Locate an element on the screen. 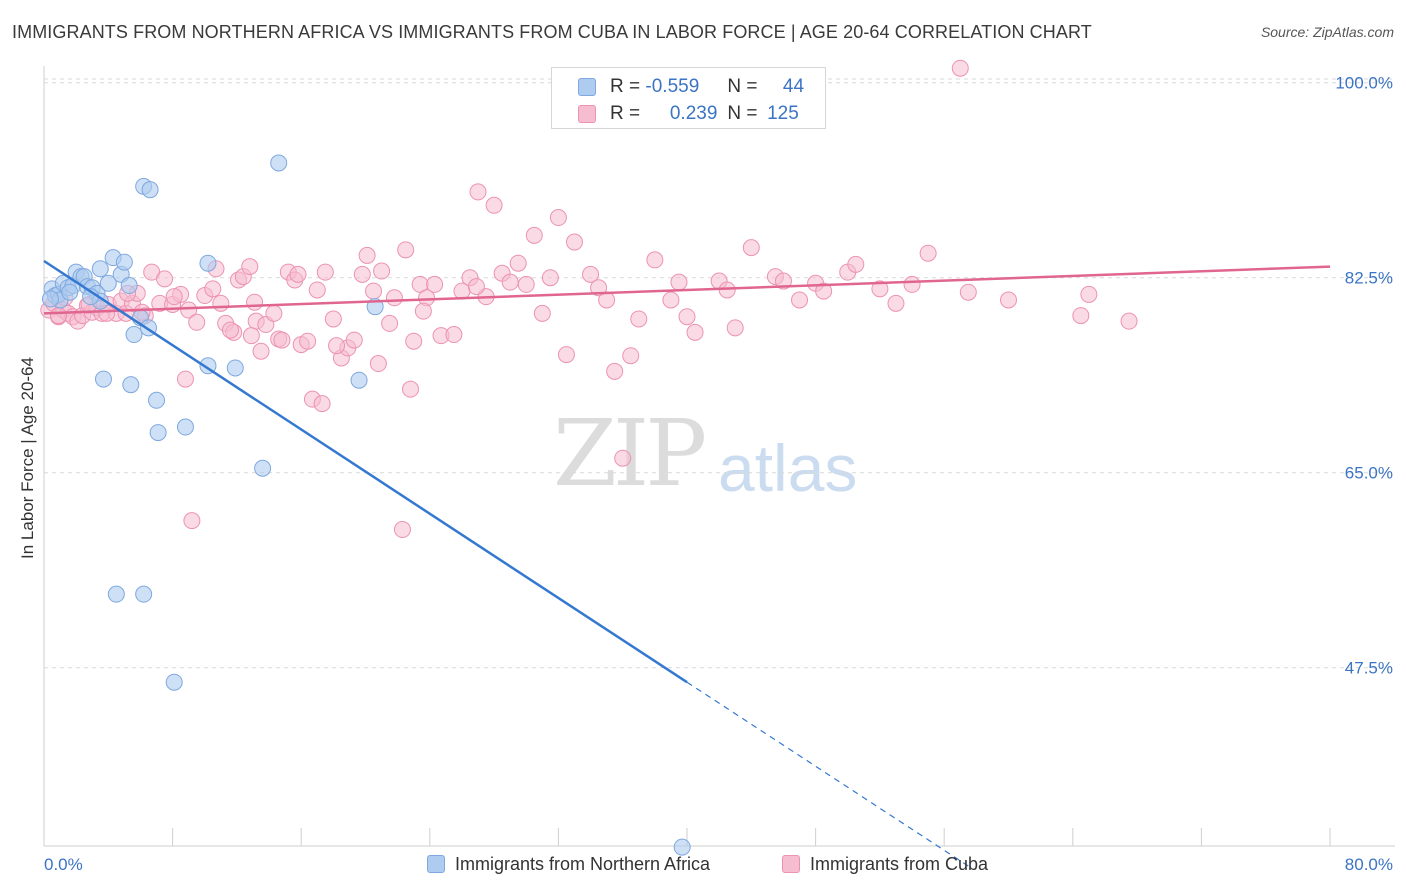 The height and width of the screenshot is (892, 1406). y-tick-label: 47.5% is located at coordinates (1369, 668).